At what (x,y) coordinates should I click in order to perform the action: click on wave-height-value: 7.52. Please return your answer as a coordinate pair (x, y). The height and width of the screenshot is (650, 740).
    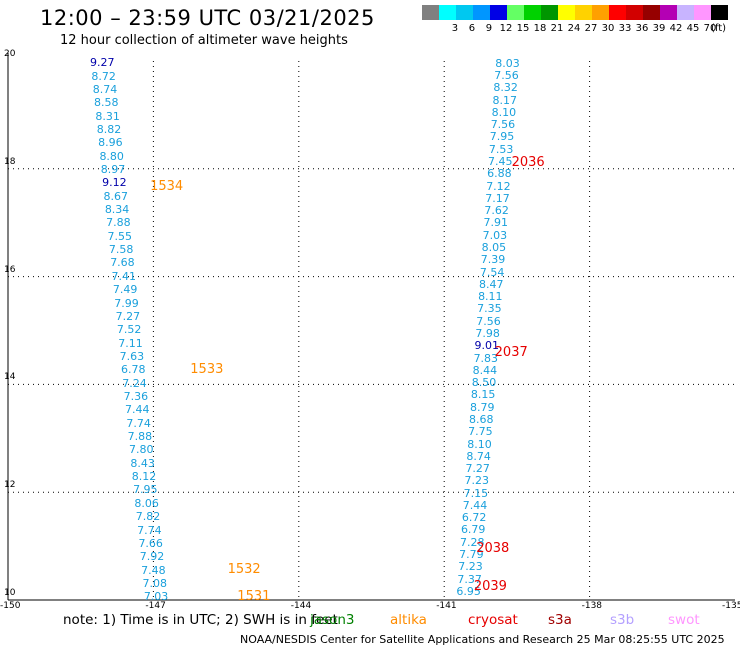
    Looking at the image, I should click on (129, 330).